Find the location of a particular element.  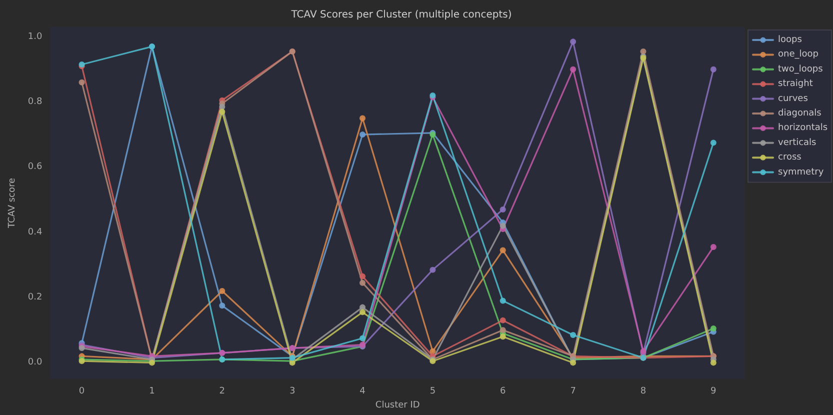

legend-label: symmetry is located at coordinates (801, 172).